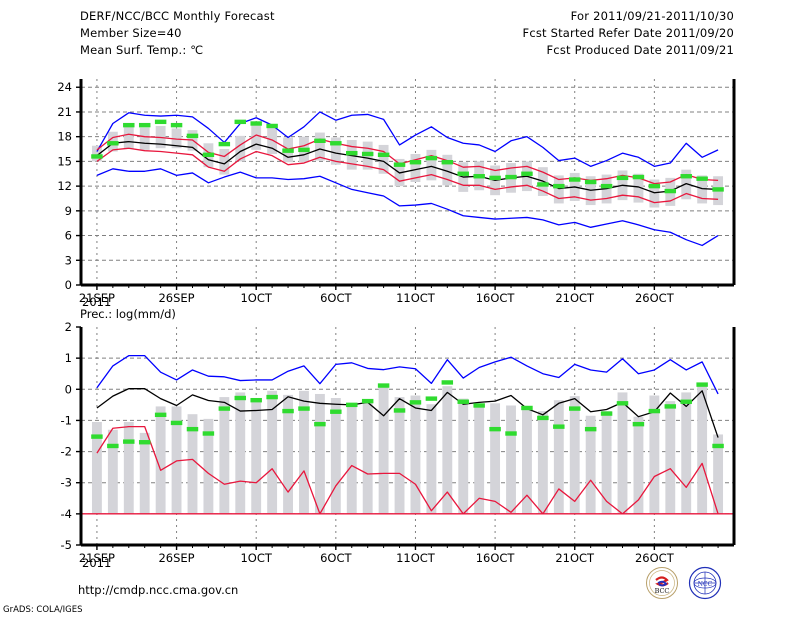 The height and width of the screenshot is (618, 800). What do you see at coordinates (66, 452) in the screenshot?
I see `y-axis-tick-label: -2` at bounding box center [66, 452].